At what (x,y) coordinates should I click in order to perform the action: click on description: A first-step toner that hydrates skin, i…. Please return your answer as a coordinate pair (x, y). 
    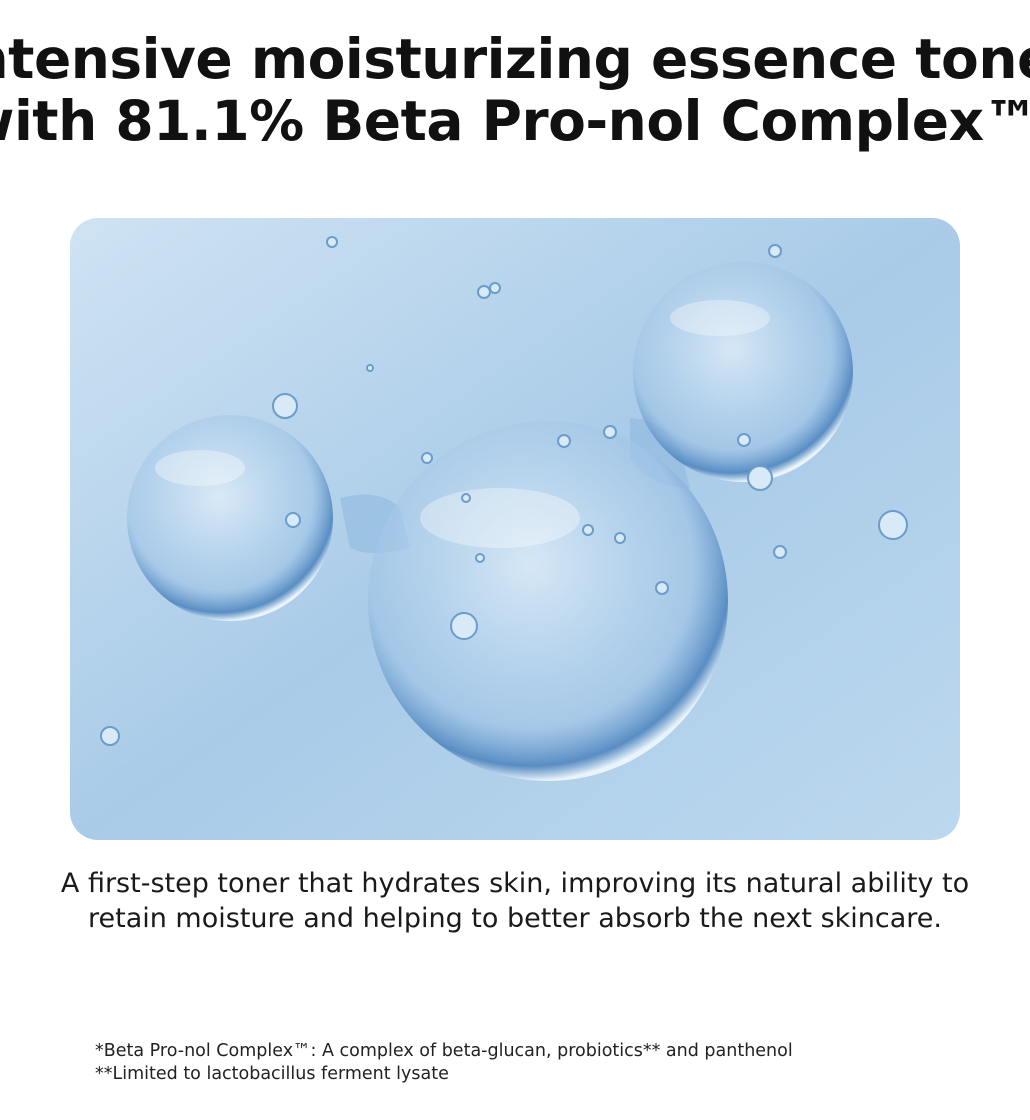
    Looking at the image, I should click on (515, 901).